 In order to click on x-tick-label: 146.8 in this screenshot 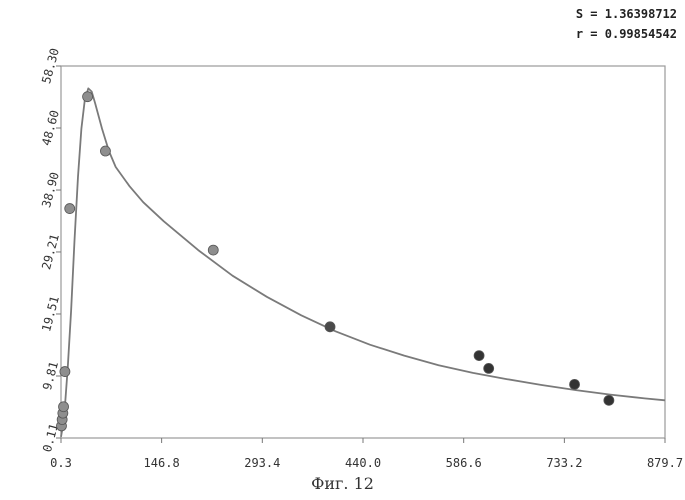, I will do `click(162, 463)`.